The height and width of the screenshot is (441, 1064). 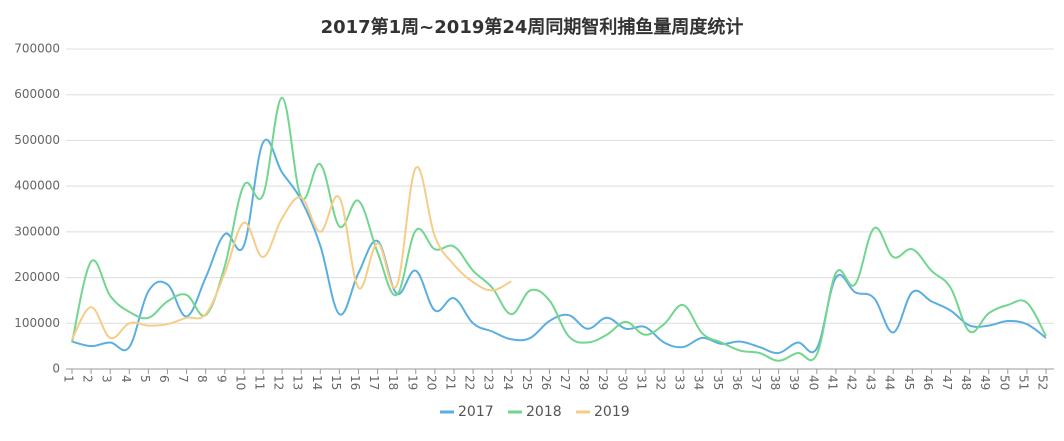 I want to click on x-tick-label: 39, so click(x=794, y=382).